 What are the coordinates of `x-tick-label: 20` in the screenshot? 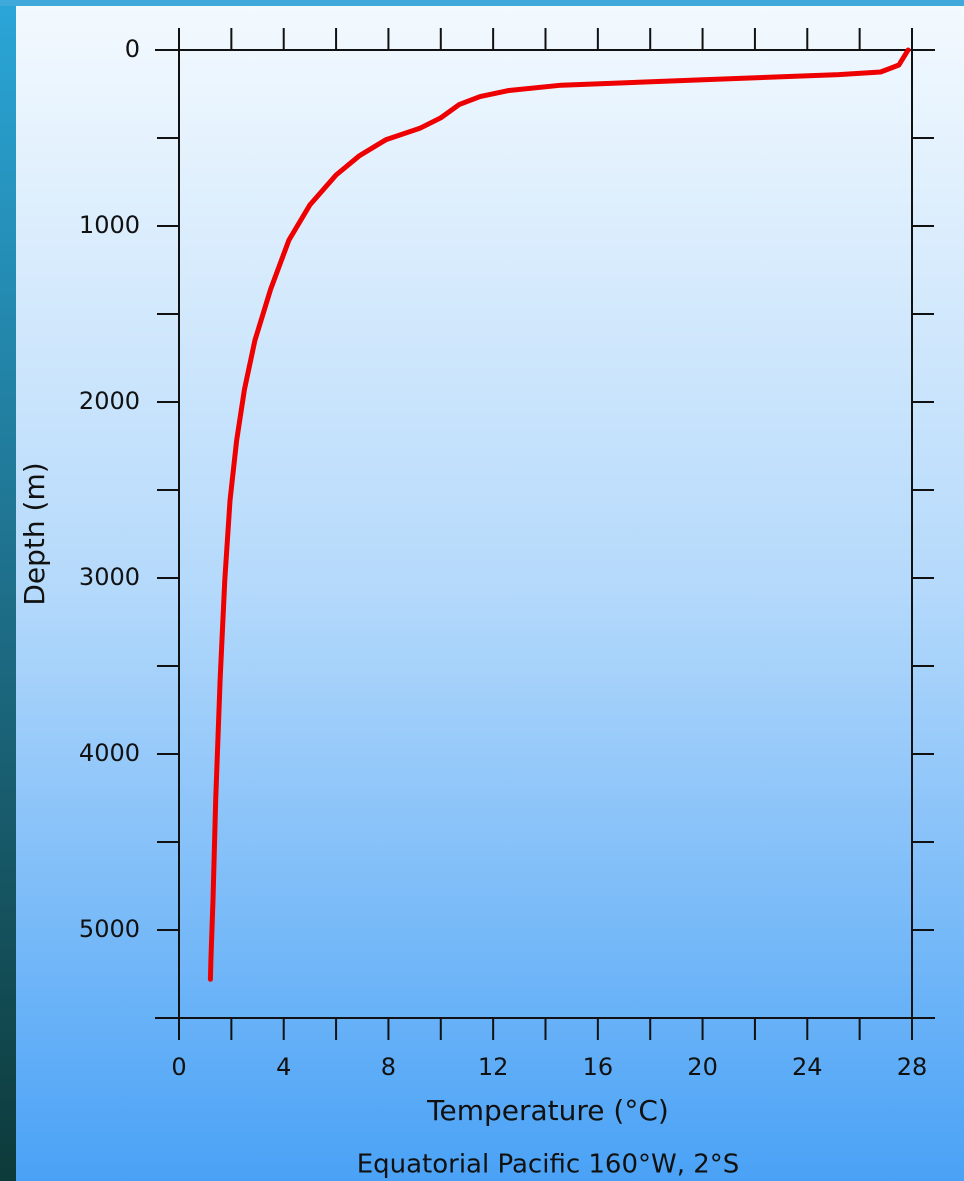 It's located at (702, 1067).